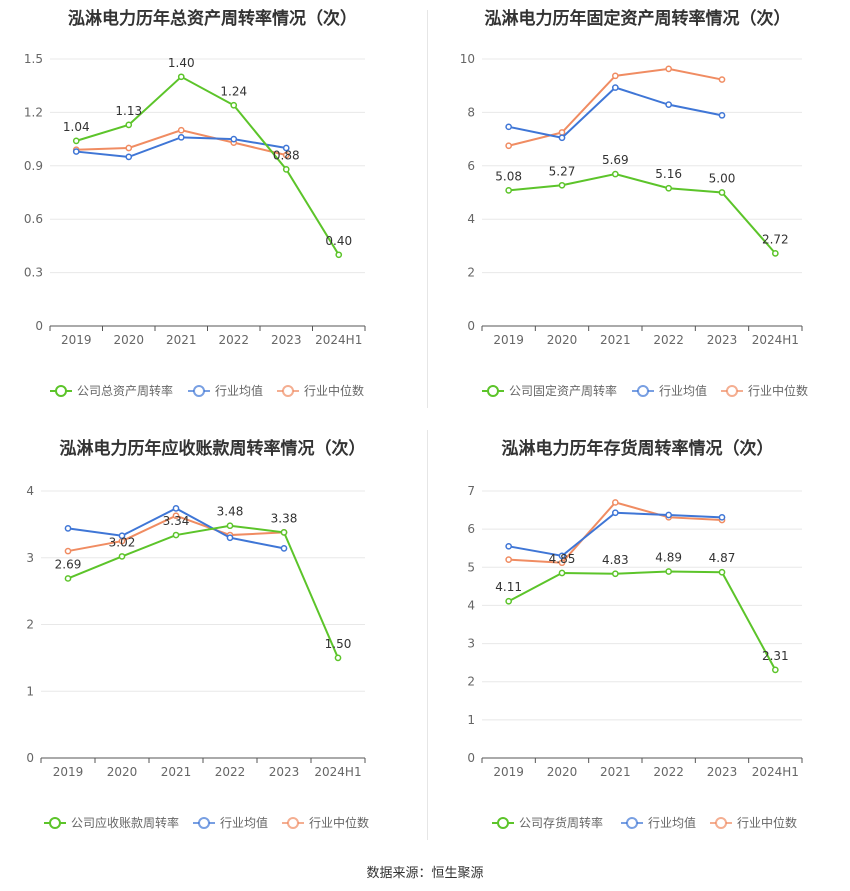 The image size is (850, 891). Describe the element at coordinates (33, 219) in the screenshot. I see `y-tick-label: 0.6` at that location.